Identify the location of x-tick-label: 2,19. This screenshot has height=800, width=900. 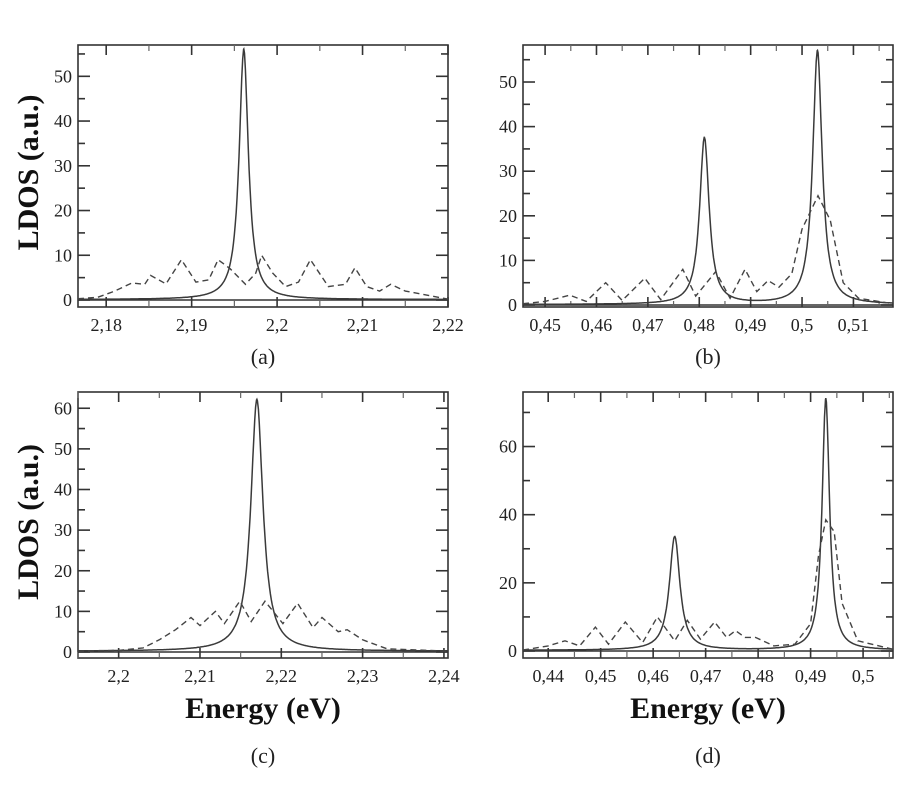
(192, 325).